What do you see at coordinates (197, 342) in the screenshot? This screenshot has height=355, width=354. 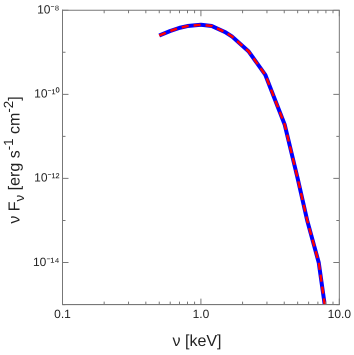 I see `x-axis-title: ν [keV]` at bounding box center [197, 342].